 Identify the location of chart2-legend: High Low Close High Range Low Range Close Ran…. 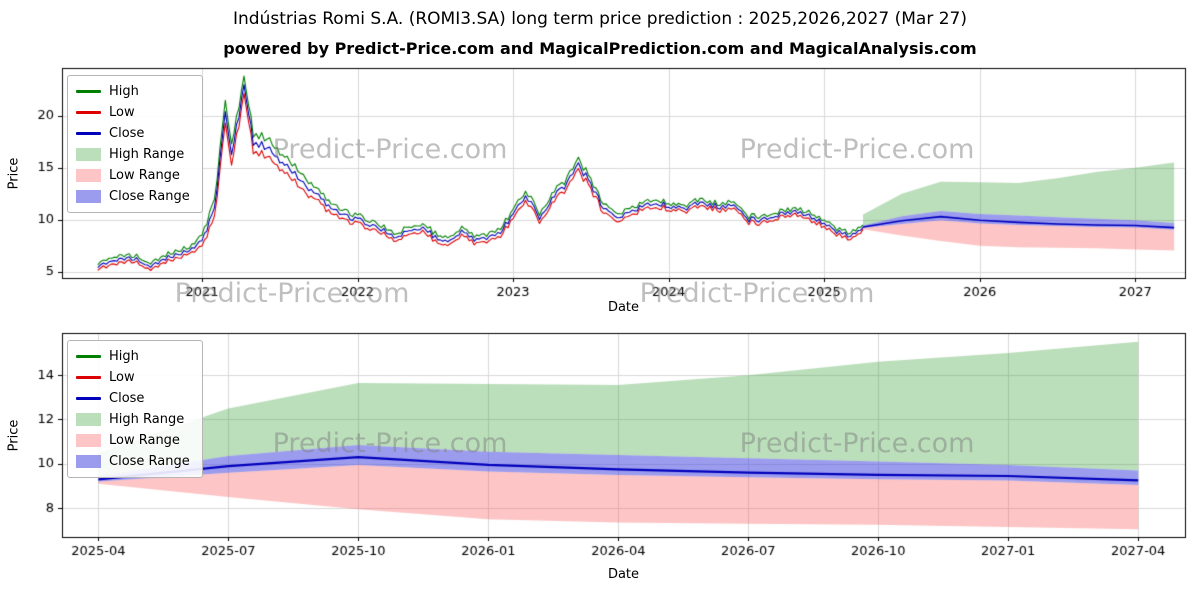
(135, 409).